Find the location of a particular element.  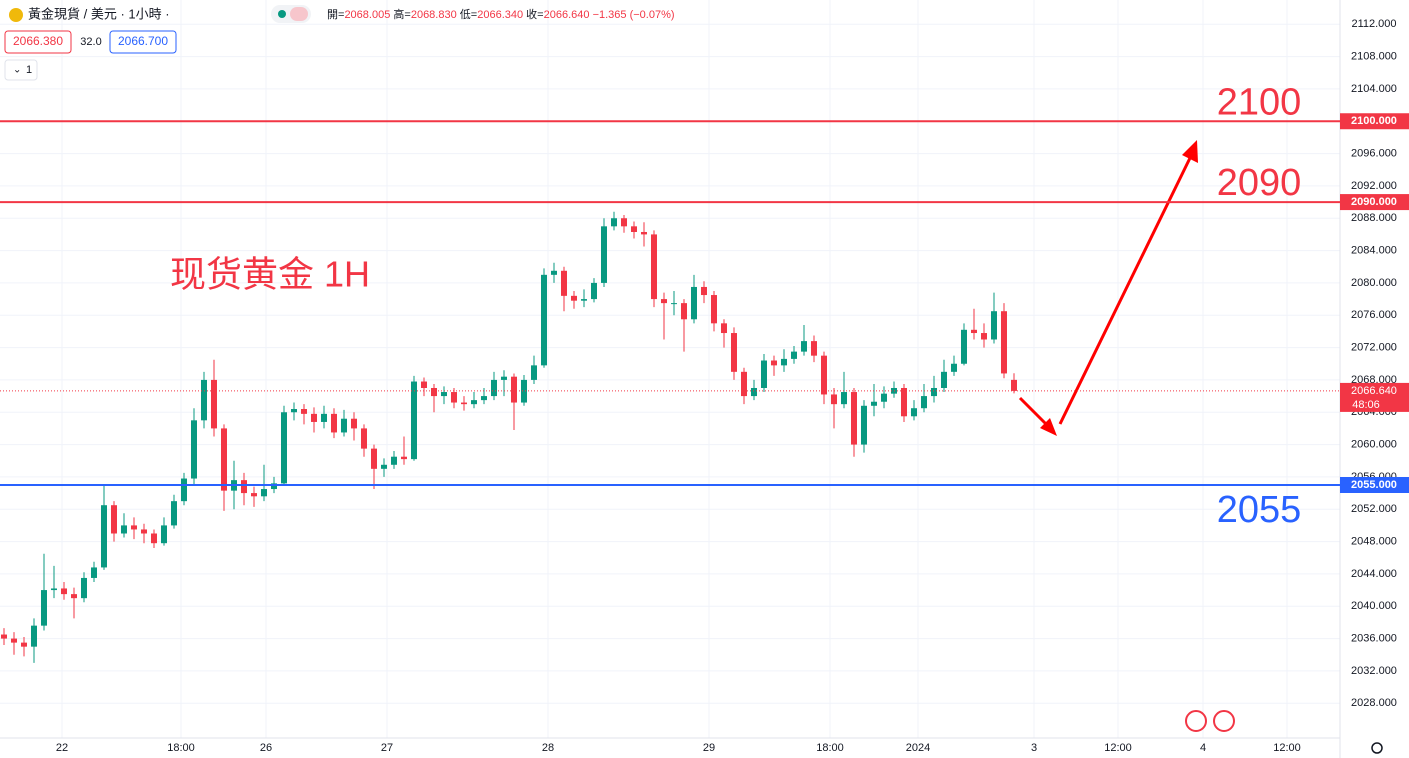

event-flags is located at coordinates (1210, 721).